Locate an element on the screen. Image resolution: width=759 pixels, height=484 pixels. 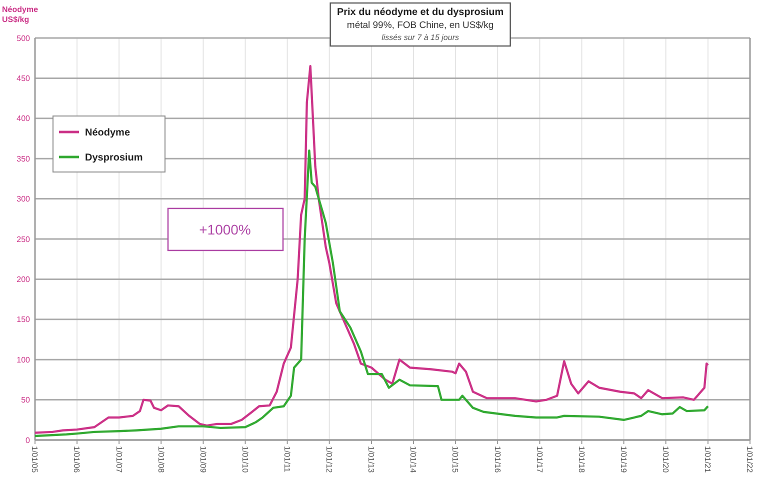
x-tick-label: 1/01/22 is located at coordinates (749, 460).